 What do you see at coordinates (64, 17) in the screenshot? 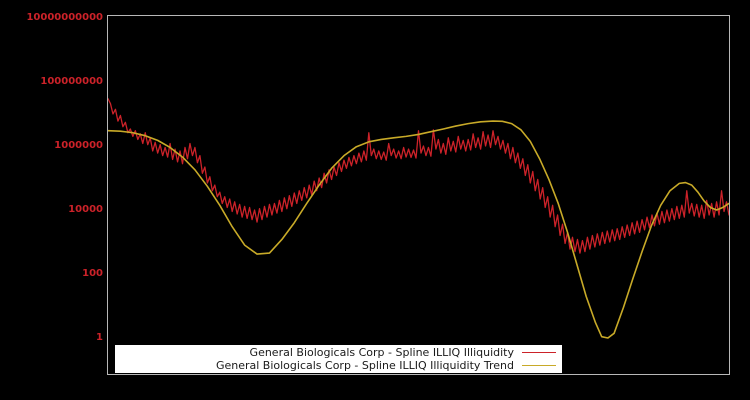
I see `y-axis-tick-label: 10000000000` at bounding box center [64, 17].